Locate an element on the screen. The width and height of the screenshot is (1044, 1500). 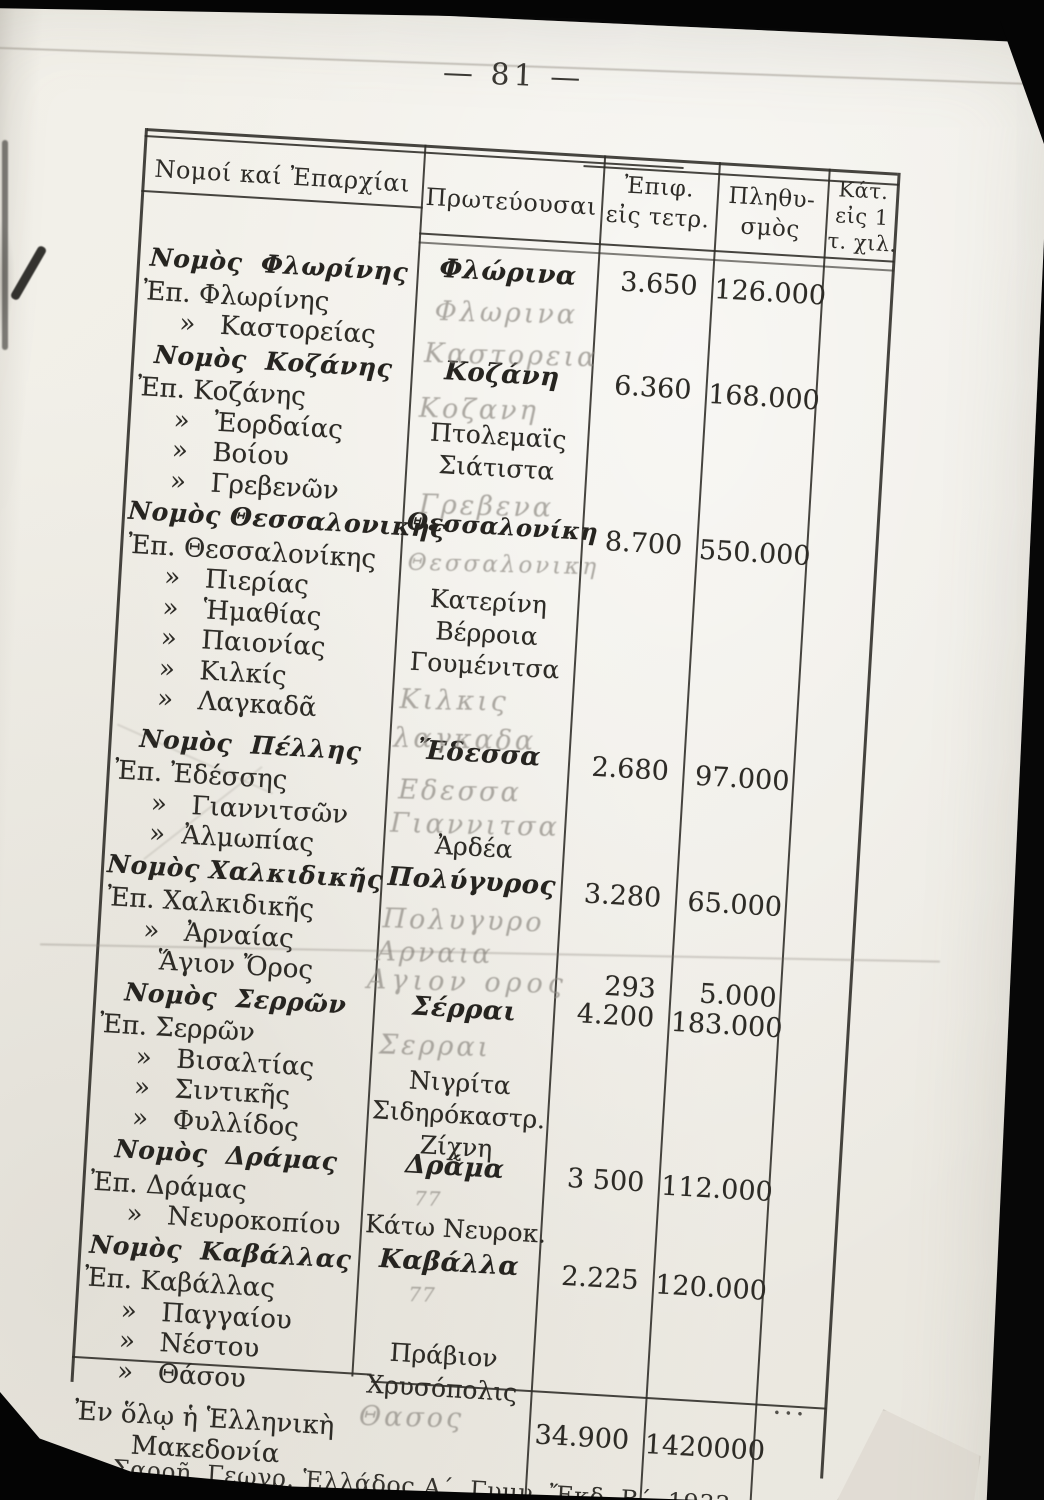
population-pellis: 97.000 is located at coordinates (742, 779).